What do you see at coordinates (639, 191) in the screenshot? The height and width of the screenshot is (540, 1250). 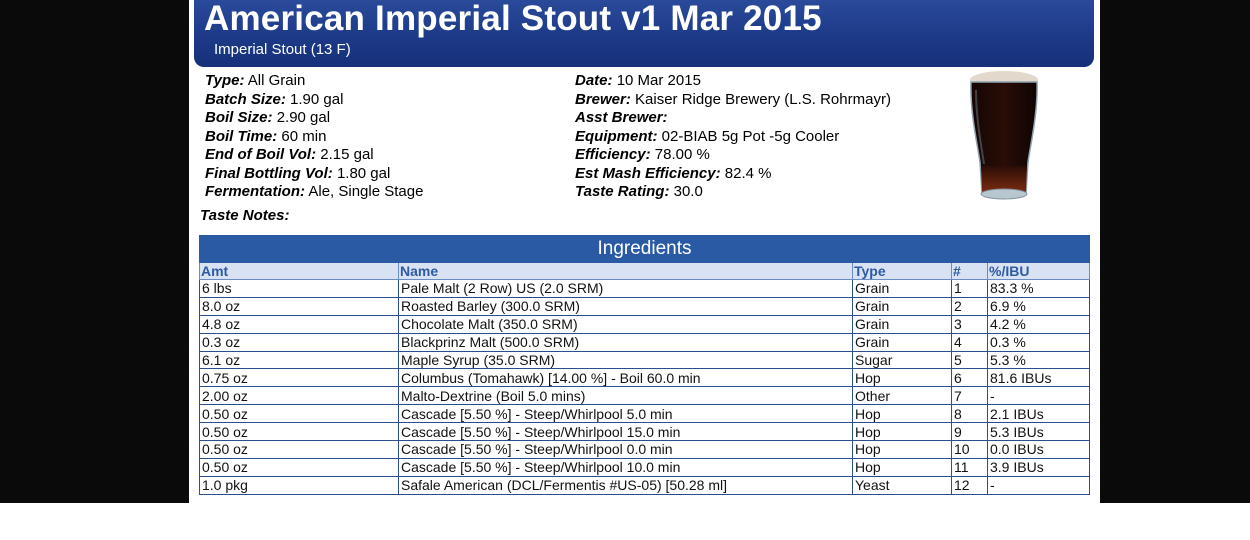 I see `info-taste-rating: Taste Rating: 30.0` at bounding box center [639, 191].